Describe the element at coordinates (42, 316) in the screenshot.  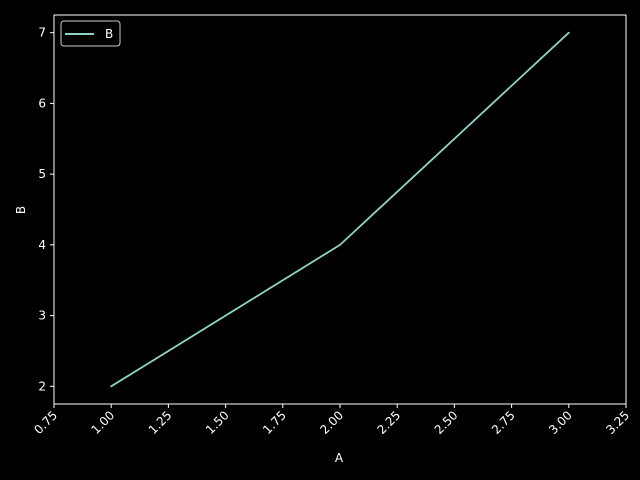
I see `y-tick-label: 3` at that location.